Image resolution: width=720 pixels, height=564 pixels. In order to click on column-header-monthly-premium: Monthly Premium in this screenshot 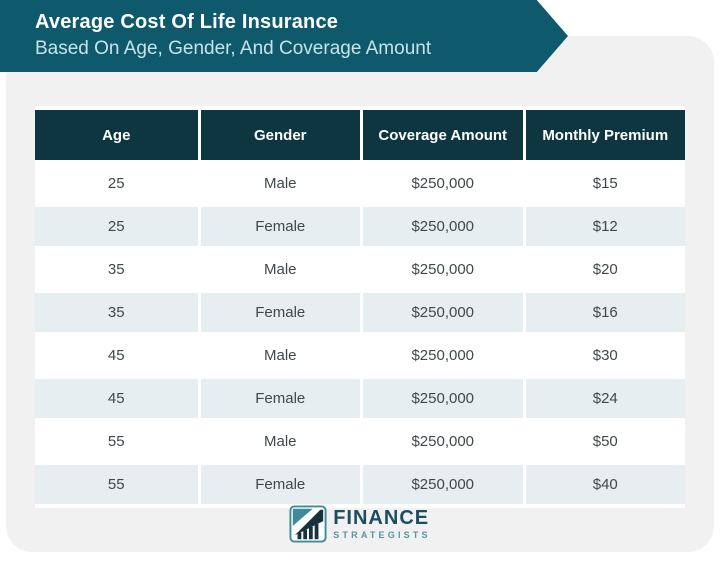, I will do `click(603, 135)`.